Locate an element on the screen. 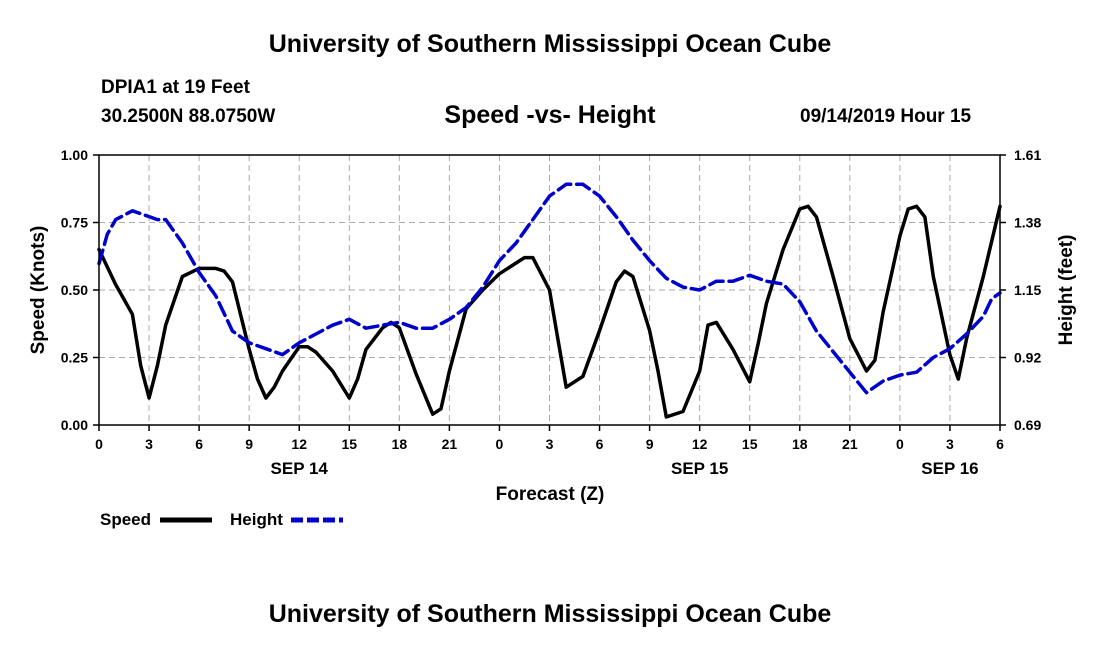 This screenshot has height=650, width=1100. legend-speed-label: Speed is located at coordinates (125, 519).